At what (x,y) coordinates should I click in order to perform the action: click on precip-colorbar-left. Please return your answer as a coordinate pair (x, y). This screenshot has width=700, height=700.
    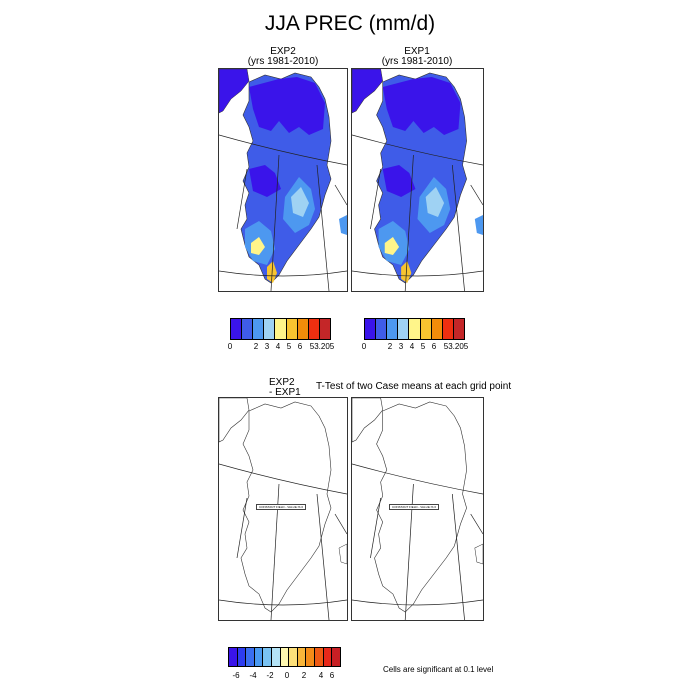
    Looking at the image, I should click on (280, 329).